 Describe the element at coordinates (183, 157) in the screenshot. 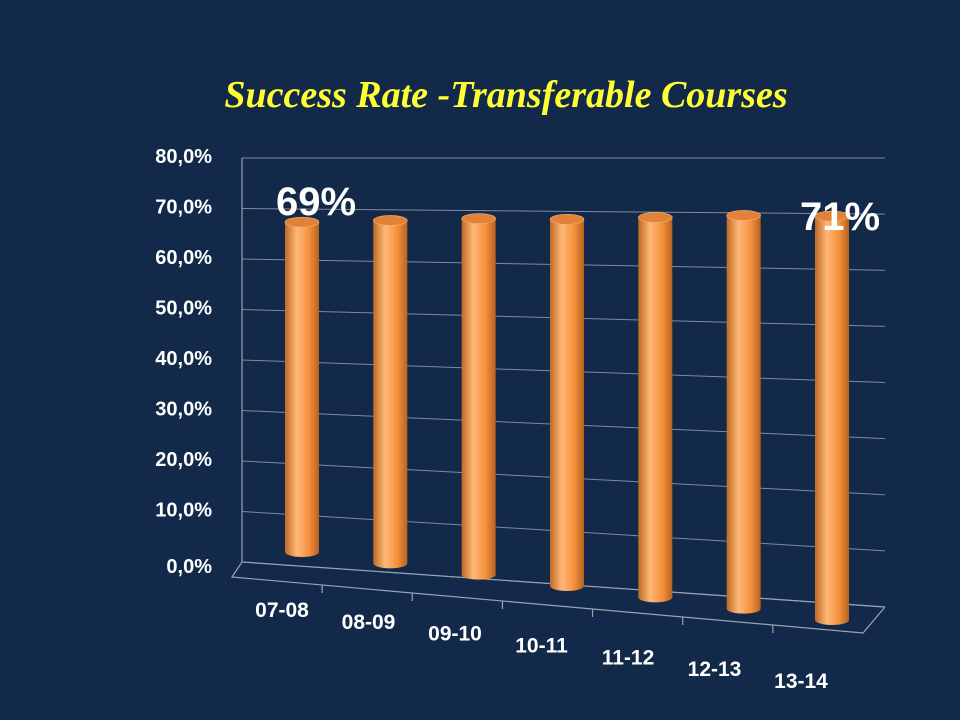

I see `y-tick-label: 80,0%` at that location.